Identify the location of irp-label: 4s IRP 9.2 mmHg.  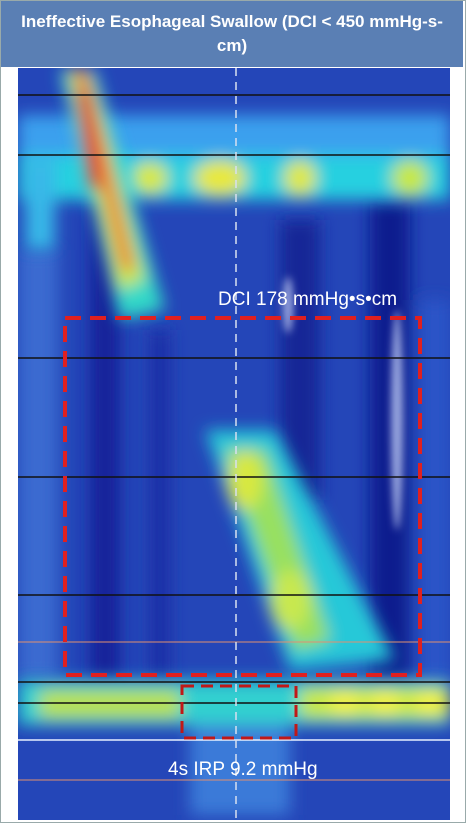
(243, 769).